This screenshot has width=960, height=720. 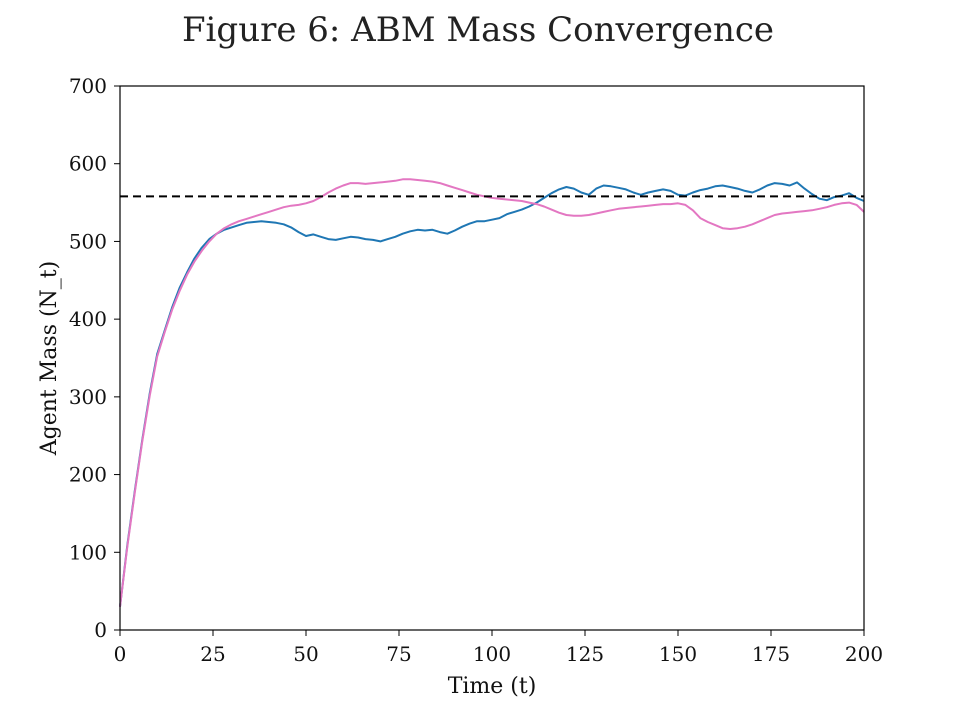 What do you see at coordinates (88, 164) in the screenshot?
I see `y-tick-label: 600` at bounding box center [88, 164].